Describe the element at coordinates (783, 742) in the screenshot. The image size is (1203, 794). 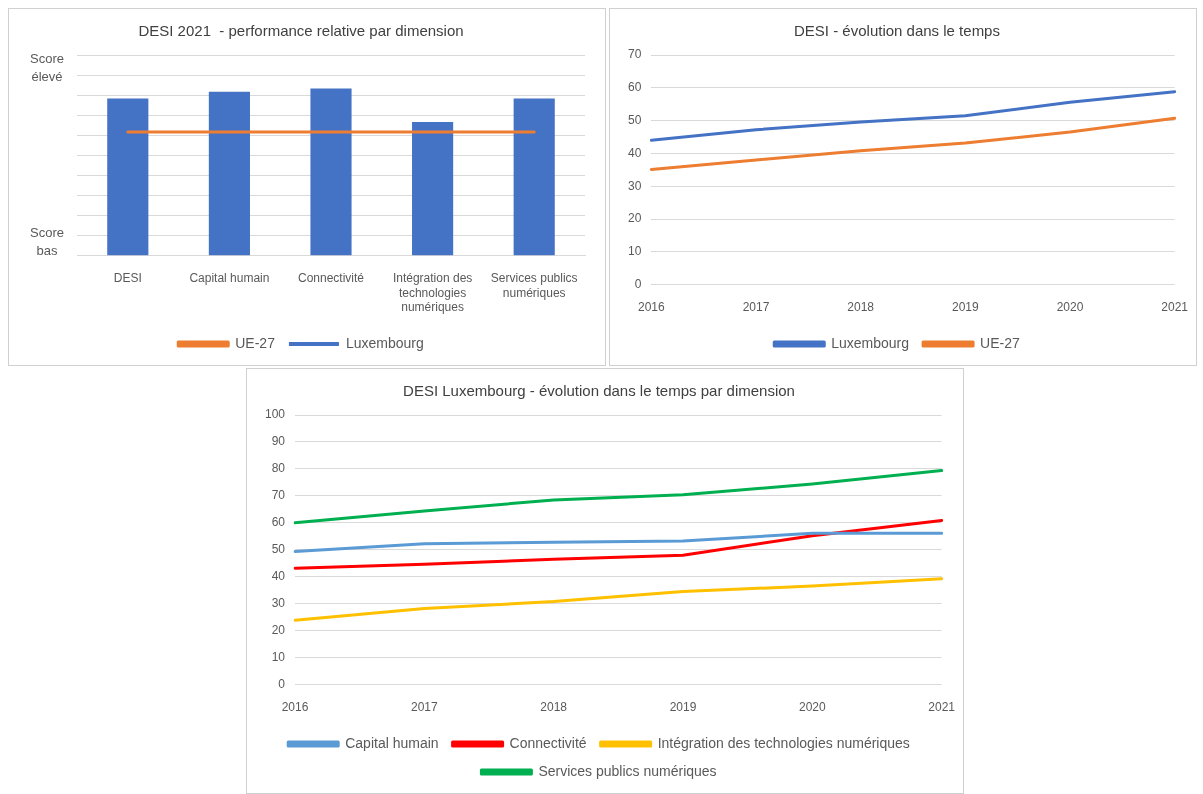
I see `legend-label: Intégration des technologies numériques` at that location.